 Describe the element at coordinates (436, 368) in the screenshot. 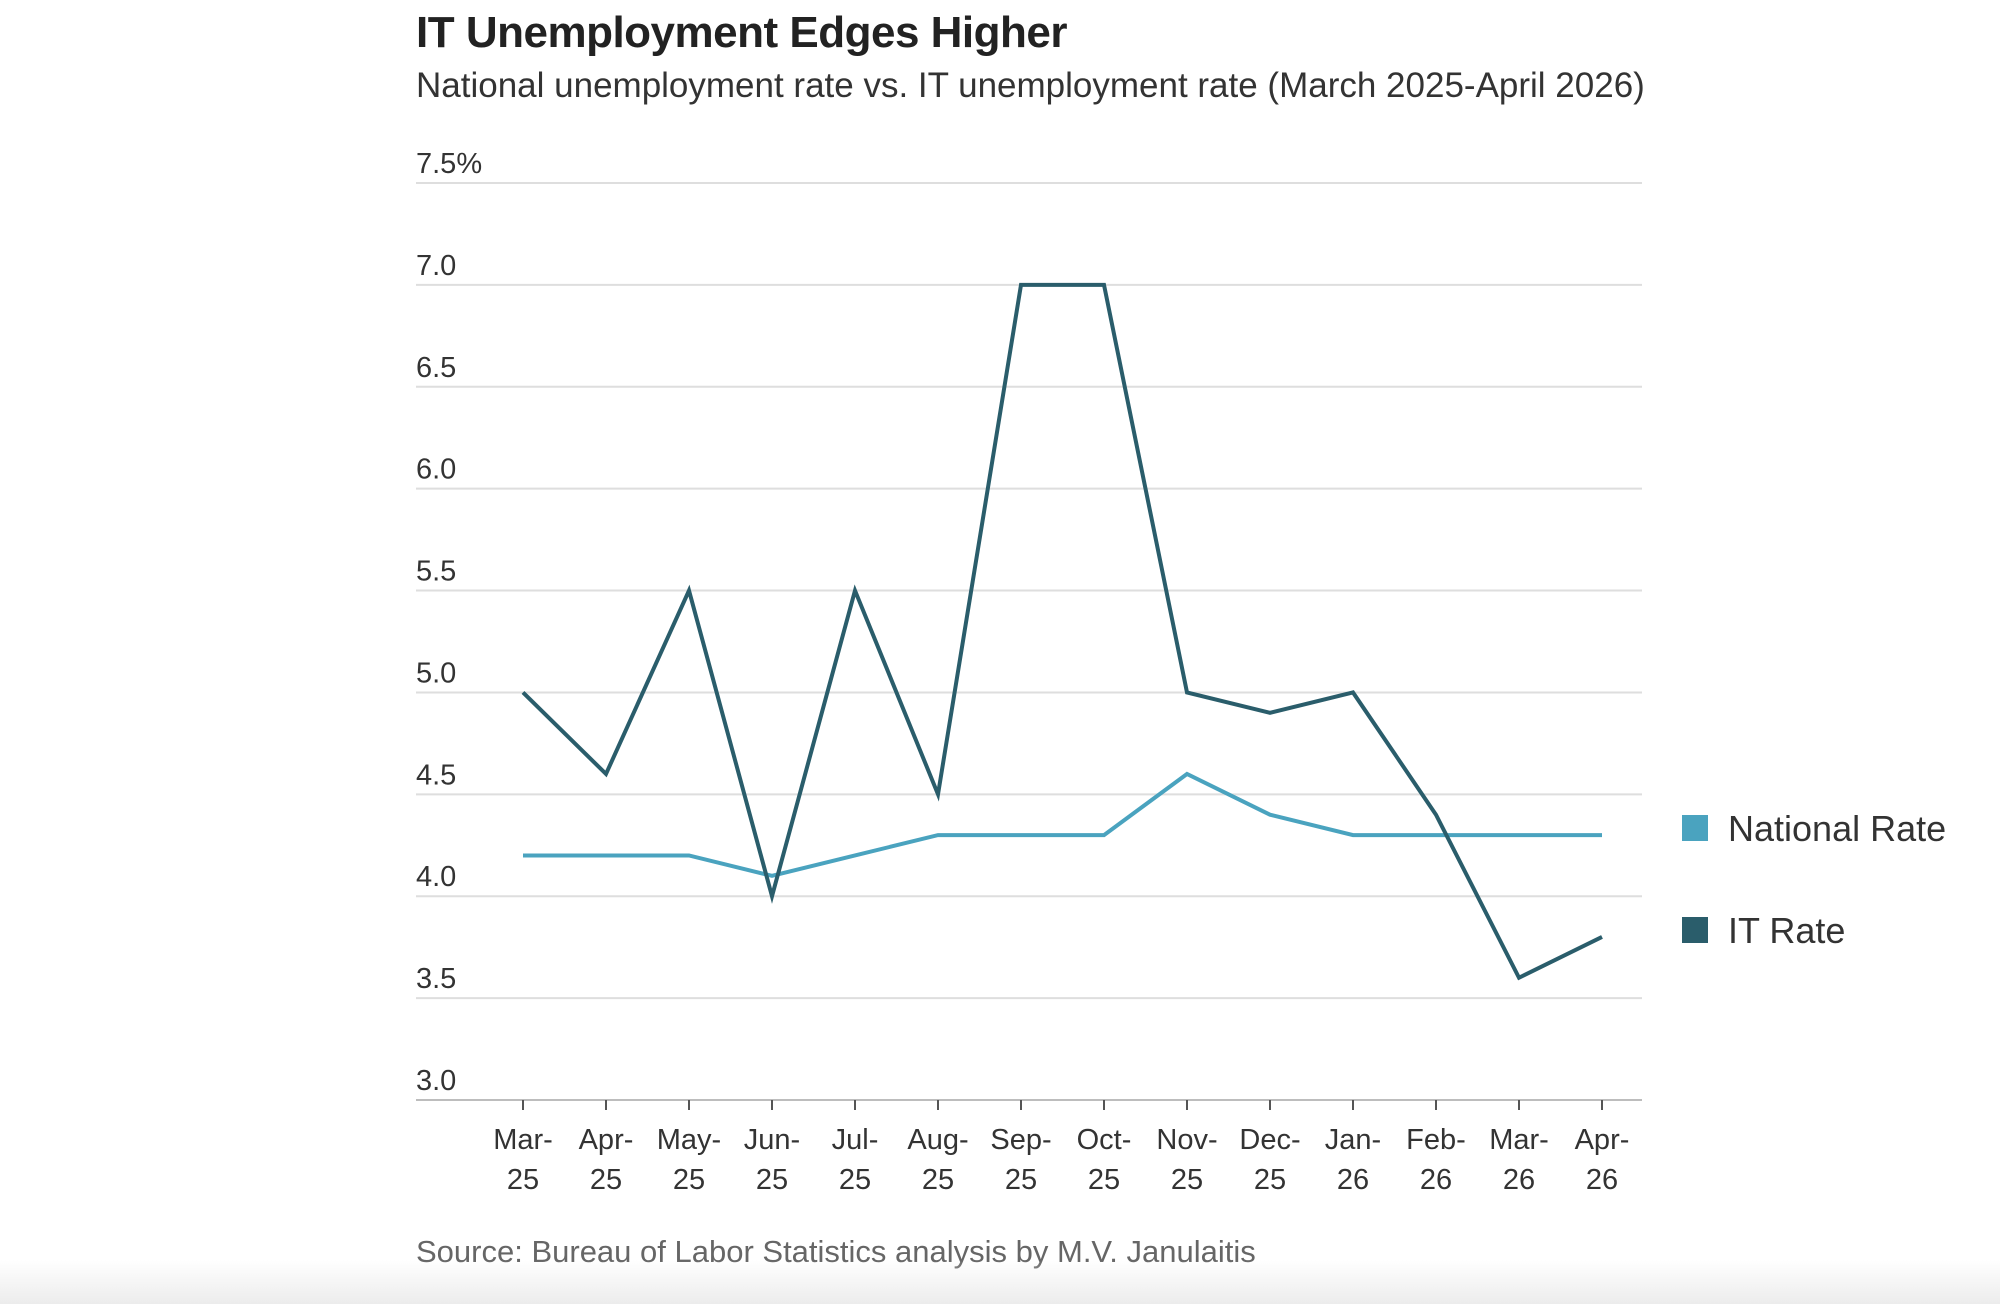

I see `y-tick-label: 6.5` at that location.